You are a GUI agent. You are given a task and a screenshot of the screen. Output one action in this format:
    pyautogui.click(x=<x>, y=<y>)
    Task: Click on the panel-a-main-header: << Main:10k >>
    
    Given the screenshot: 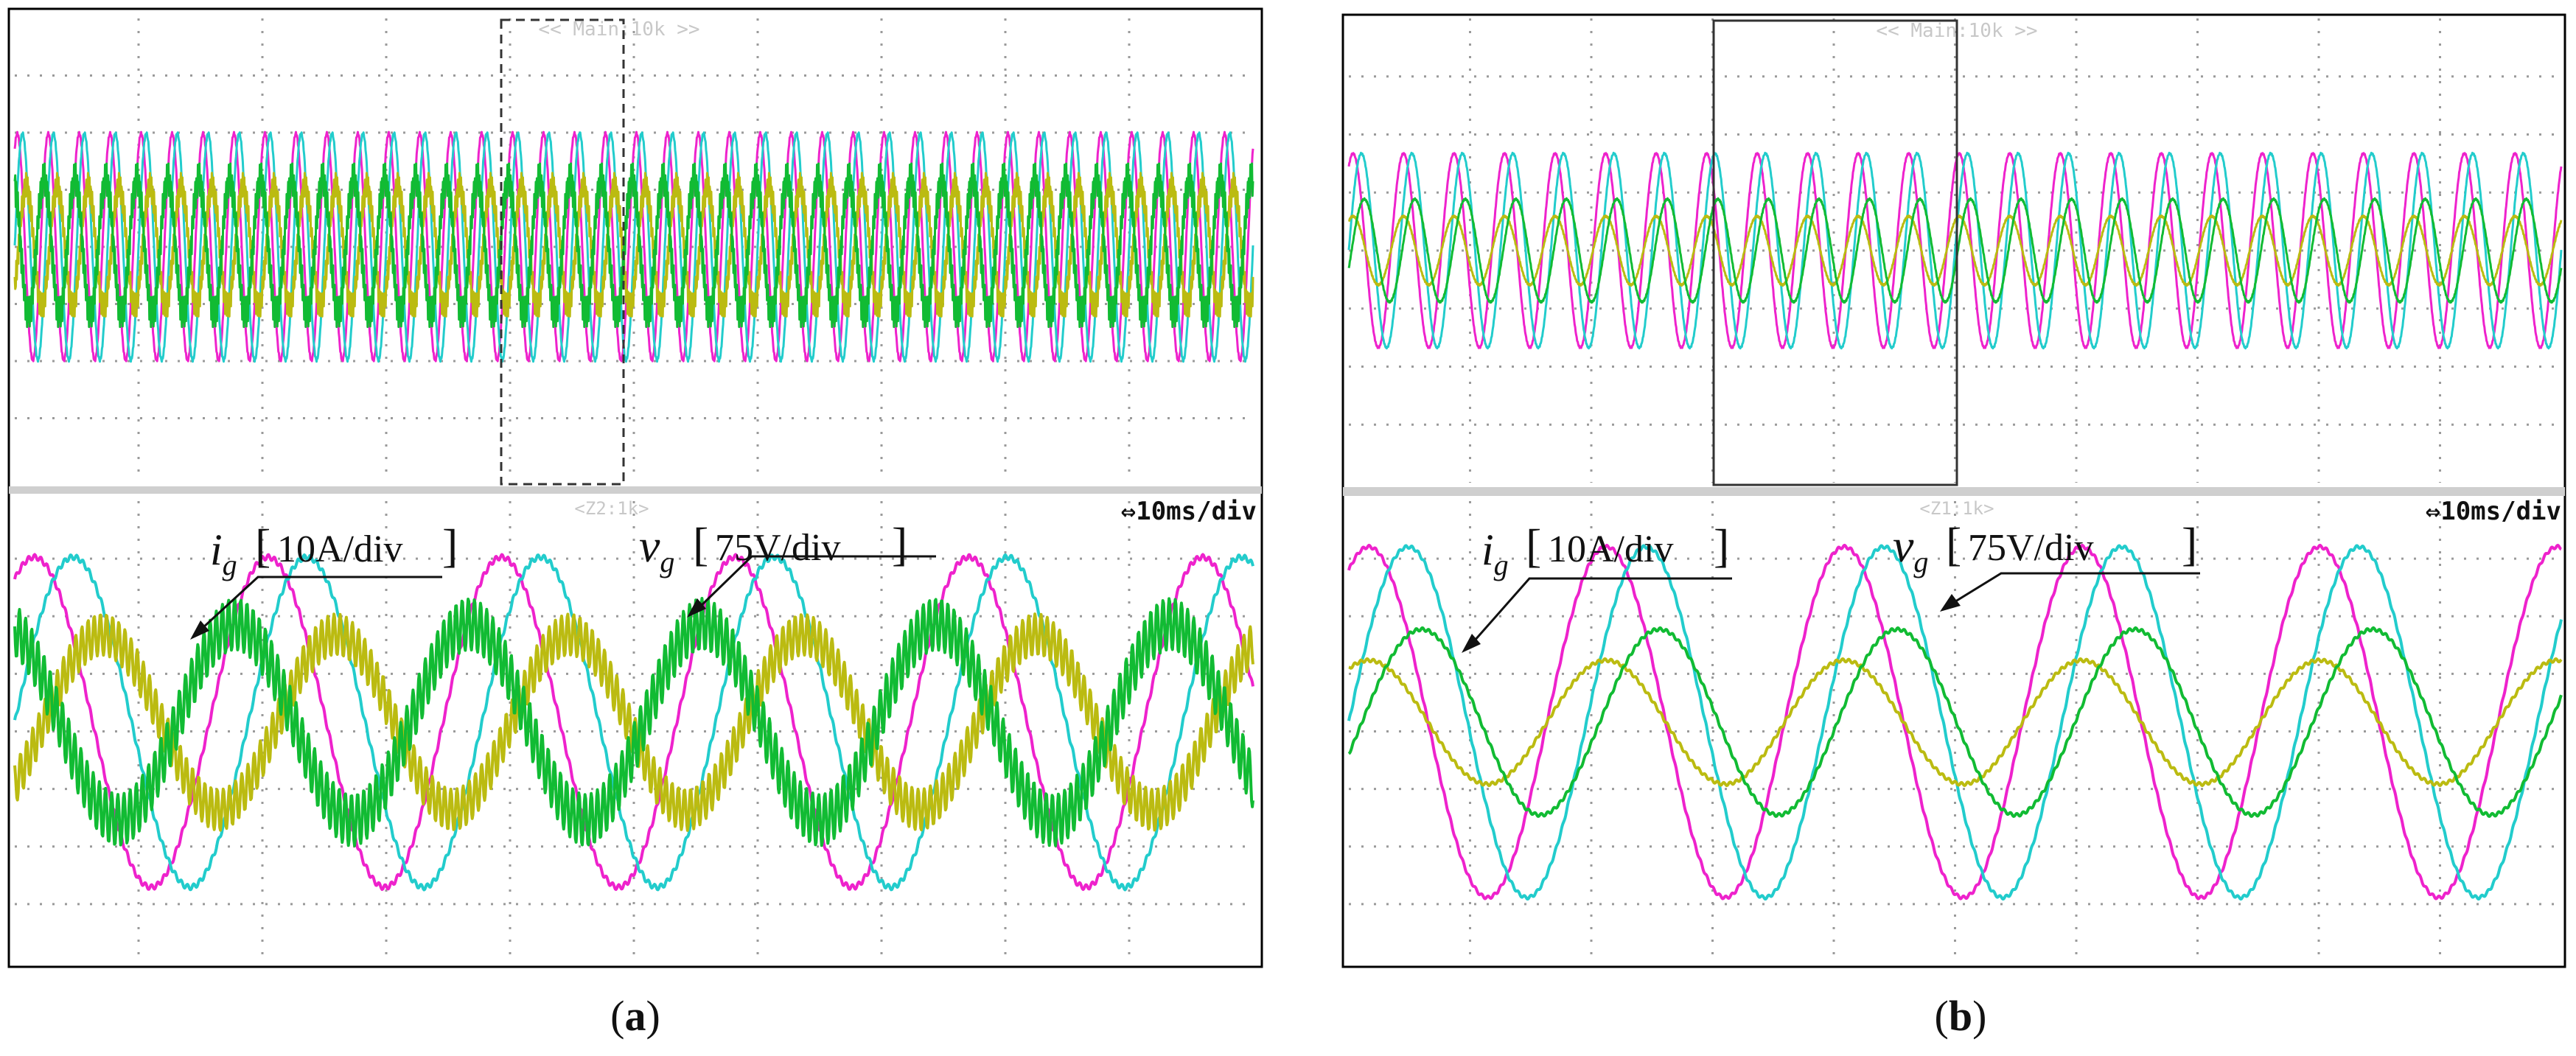 What is the action you would take?
    pyautogui.click(x=618, y=30)
    